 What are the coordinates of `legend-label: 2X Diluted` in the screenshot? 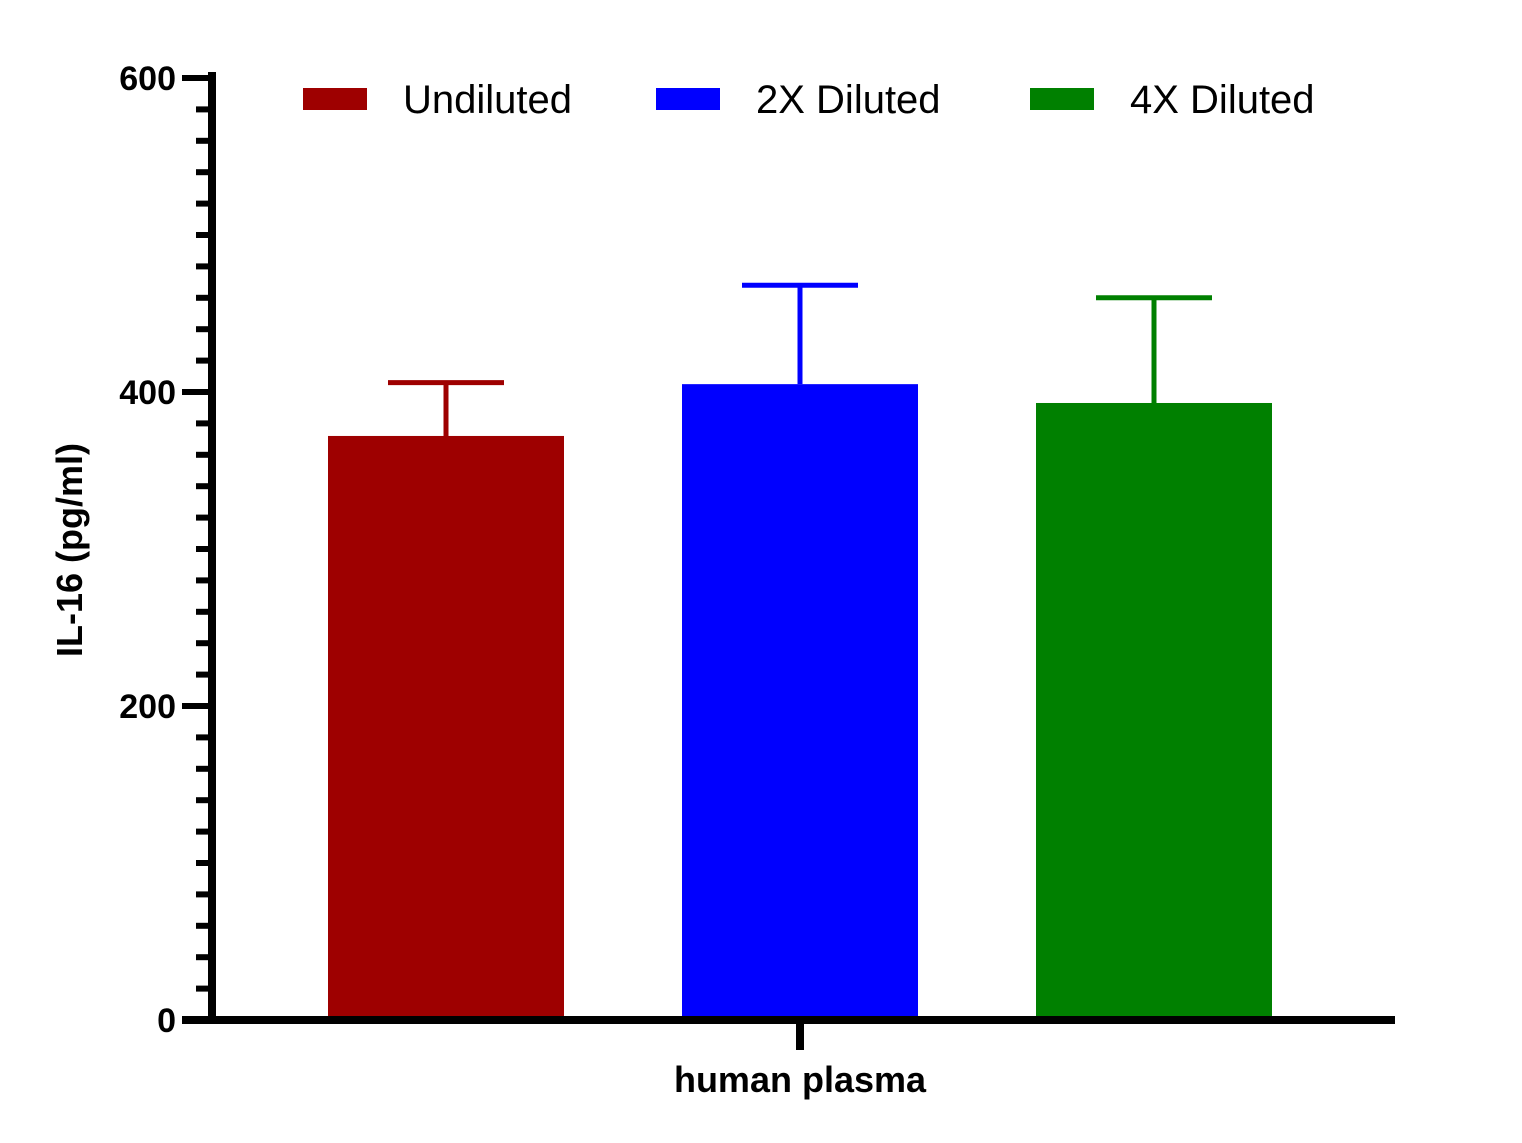 It's located at (848, 100).